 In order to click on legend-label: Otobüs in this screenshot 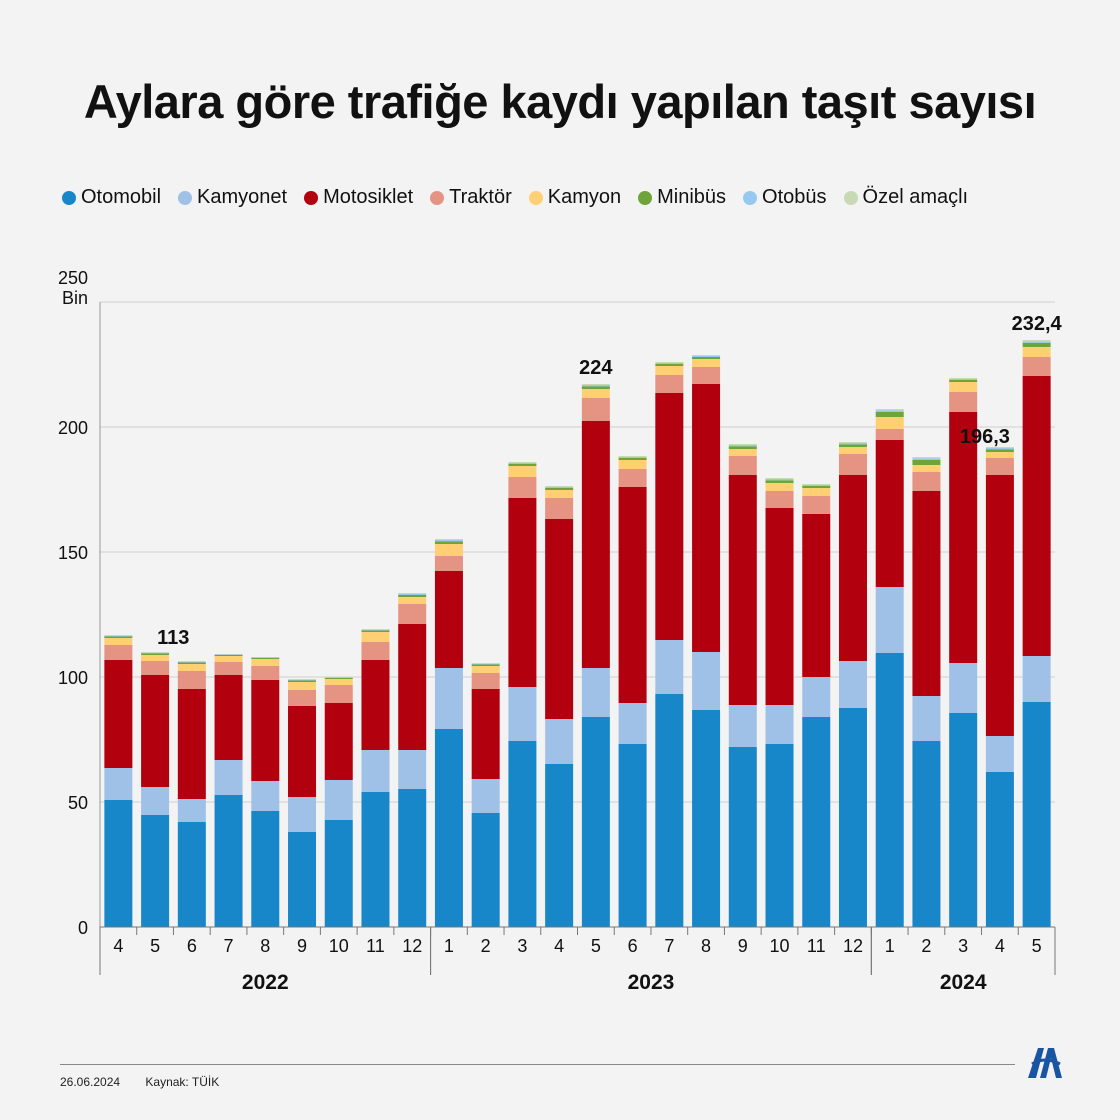, I will do `click(794, 197)`.